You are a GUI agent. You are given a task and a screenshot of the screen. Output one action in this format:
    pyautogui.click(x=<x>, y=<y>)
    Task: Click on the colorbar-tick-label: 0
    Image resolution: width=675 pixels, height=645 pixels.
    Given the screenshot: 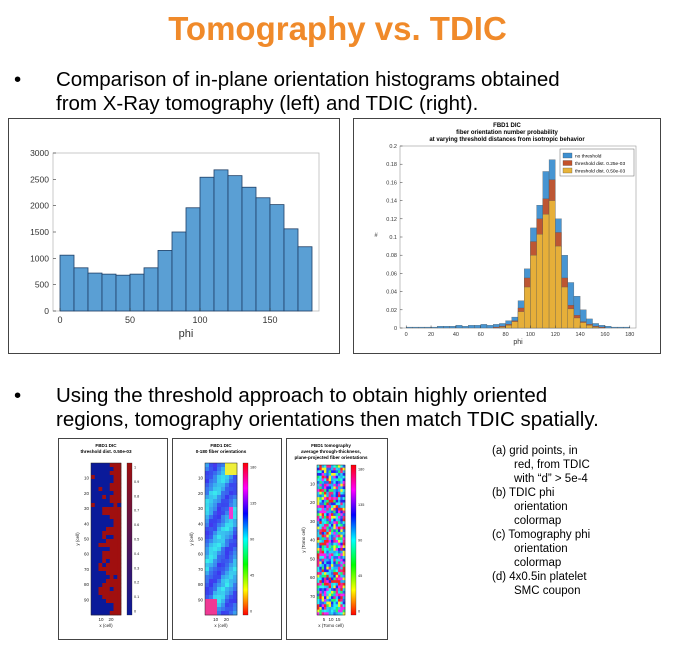 What is the action you would take?
    pyautogui.click(x=135, y=612)
    